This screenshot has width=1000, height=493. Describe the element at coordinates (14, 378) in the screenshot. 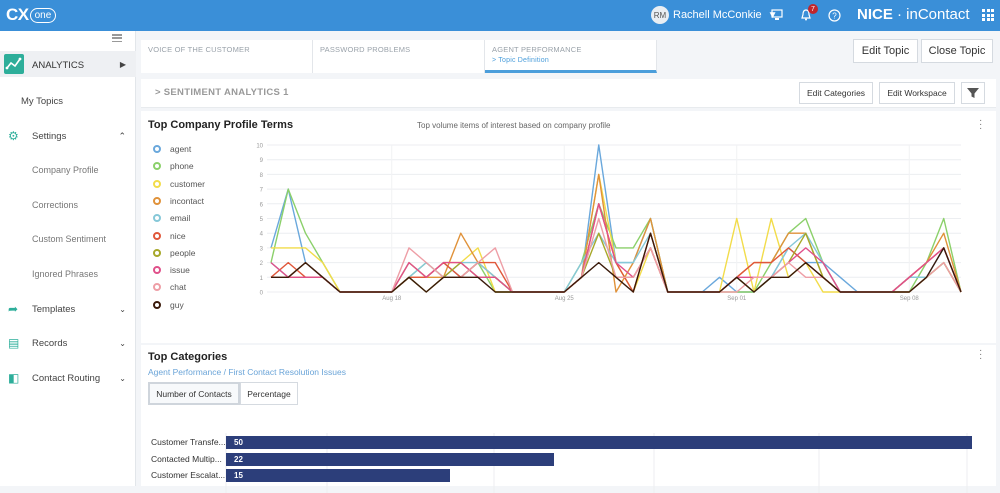

I see `routing-icon: ◧` at that location.